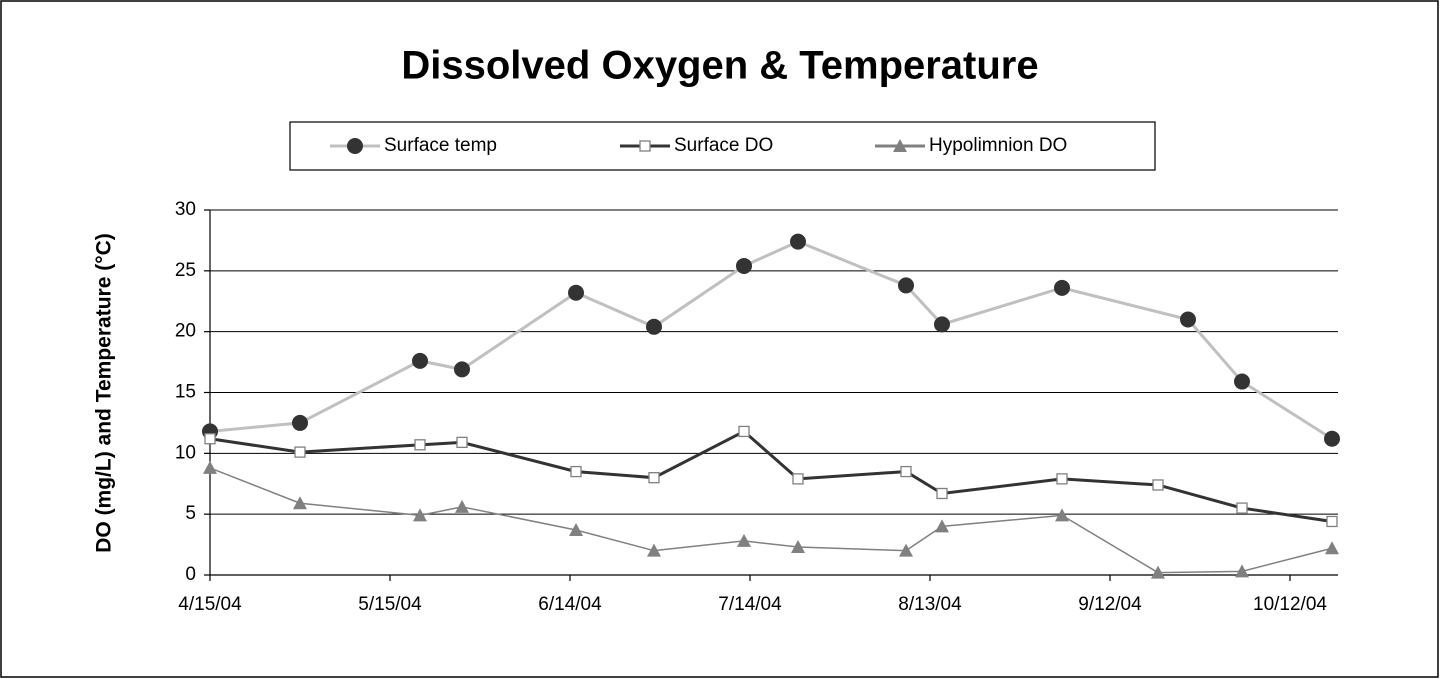 The width and height of the screenshot is (1440, 679). I want to click on y-tick-label: 0, so click(190, 574).